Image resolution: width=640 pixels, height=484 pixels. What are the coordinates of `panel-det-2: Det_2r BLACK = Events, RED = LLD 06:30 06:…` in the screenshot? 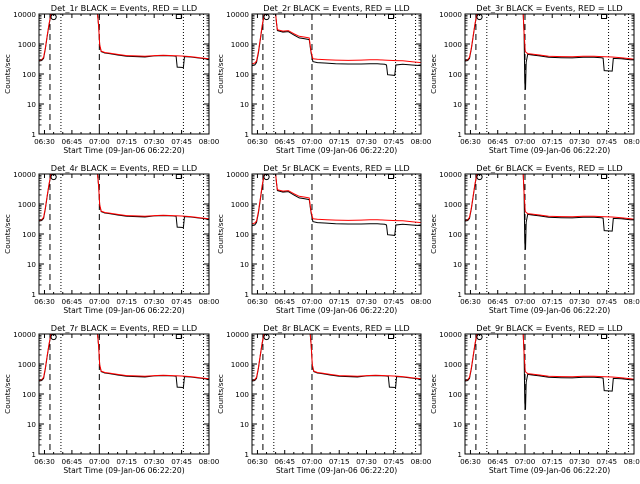 It's located at (324, 79).